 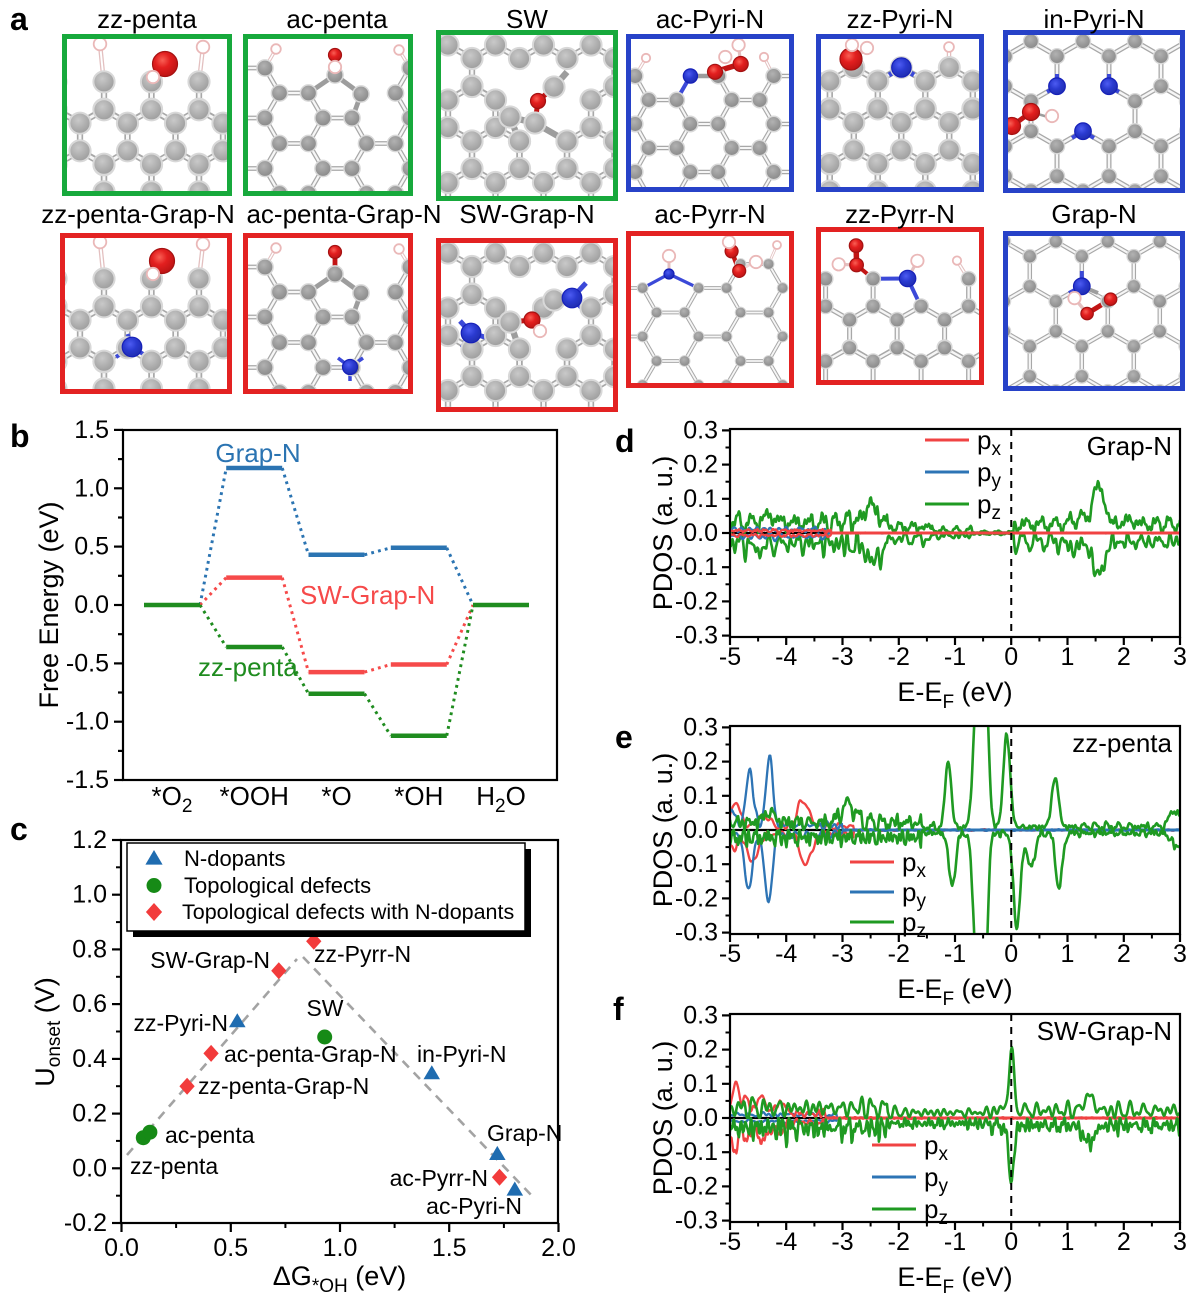 I want to click on svg-text: 2.0, so click(x=558, y=1248).